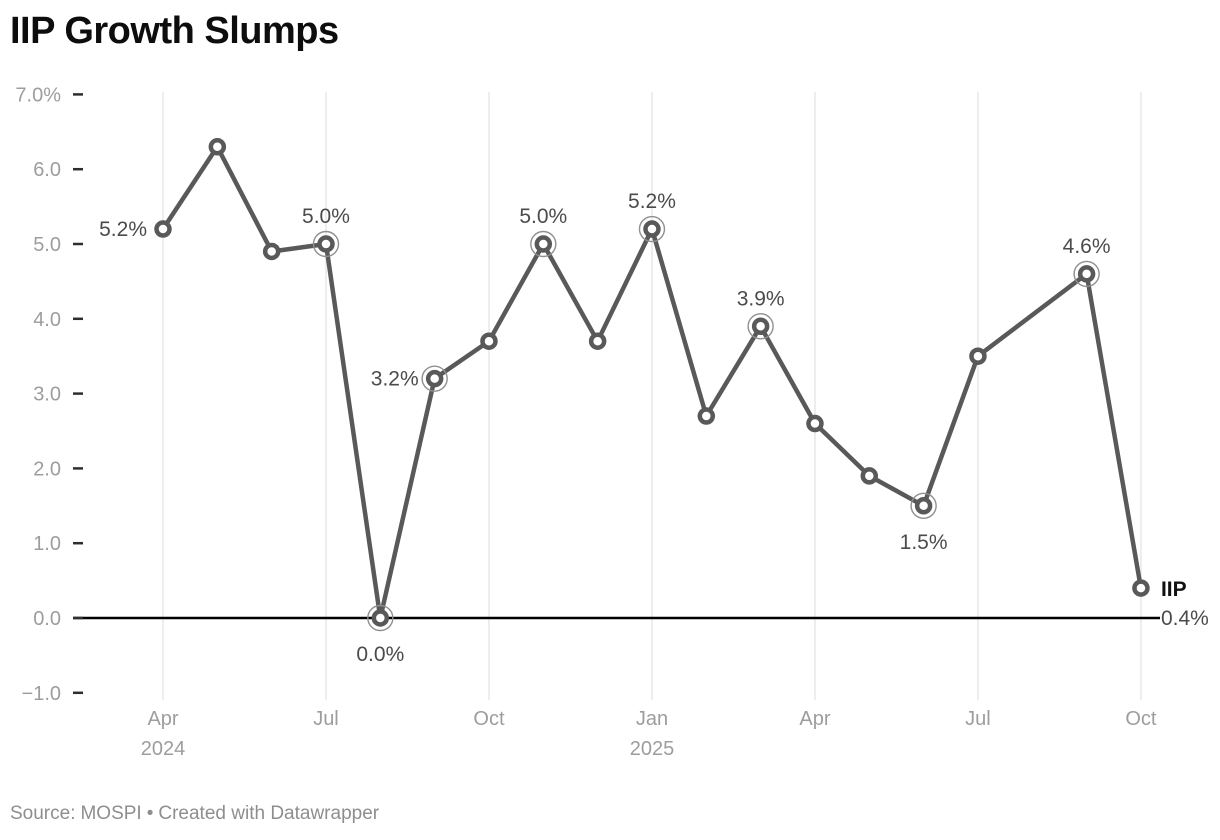 The height and width of the screenshot is (840, 1220). Describe the element at coordinates (47, 320) in the screenshot. I see `y-axis-label: 4.0` at that location.